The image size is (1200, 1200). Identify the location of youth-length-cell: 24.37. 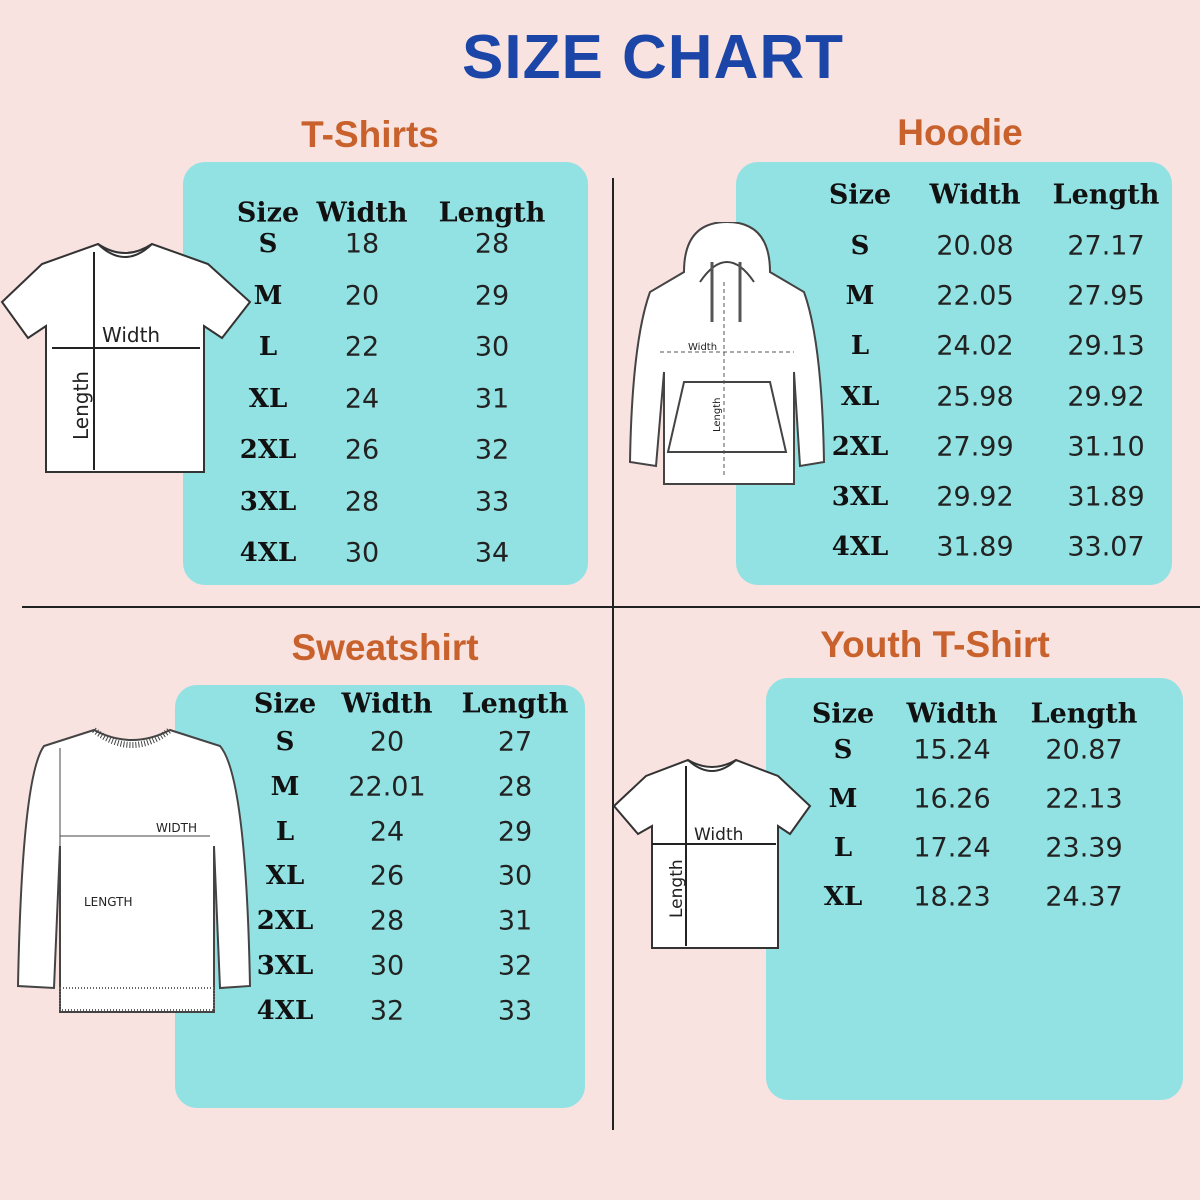
(1084, 897).